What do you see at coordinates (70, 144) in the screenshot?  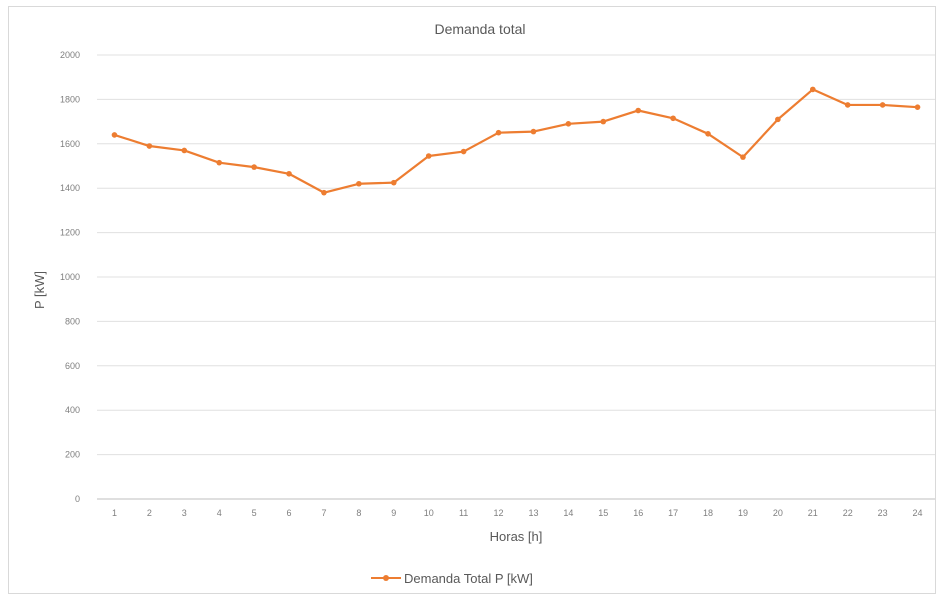 I see `y-tick-label: 1600` at bounding box center [70, 144].